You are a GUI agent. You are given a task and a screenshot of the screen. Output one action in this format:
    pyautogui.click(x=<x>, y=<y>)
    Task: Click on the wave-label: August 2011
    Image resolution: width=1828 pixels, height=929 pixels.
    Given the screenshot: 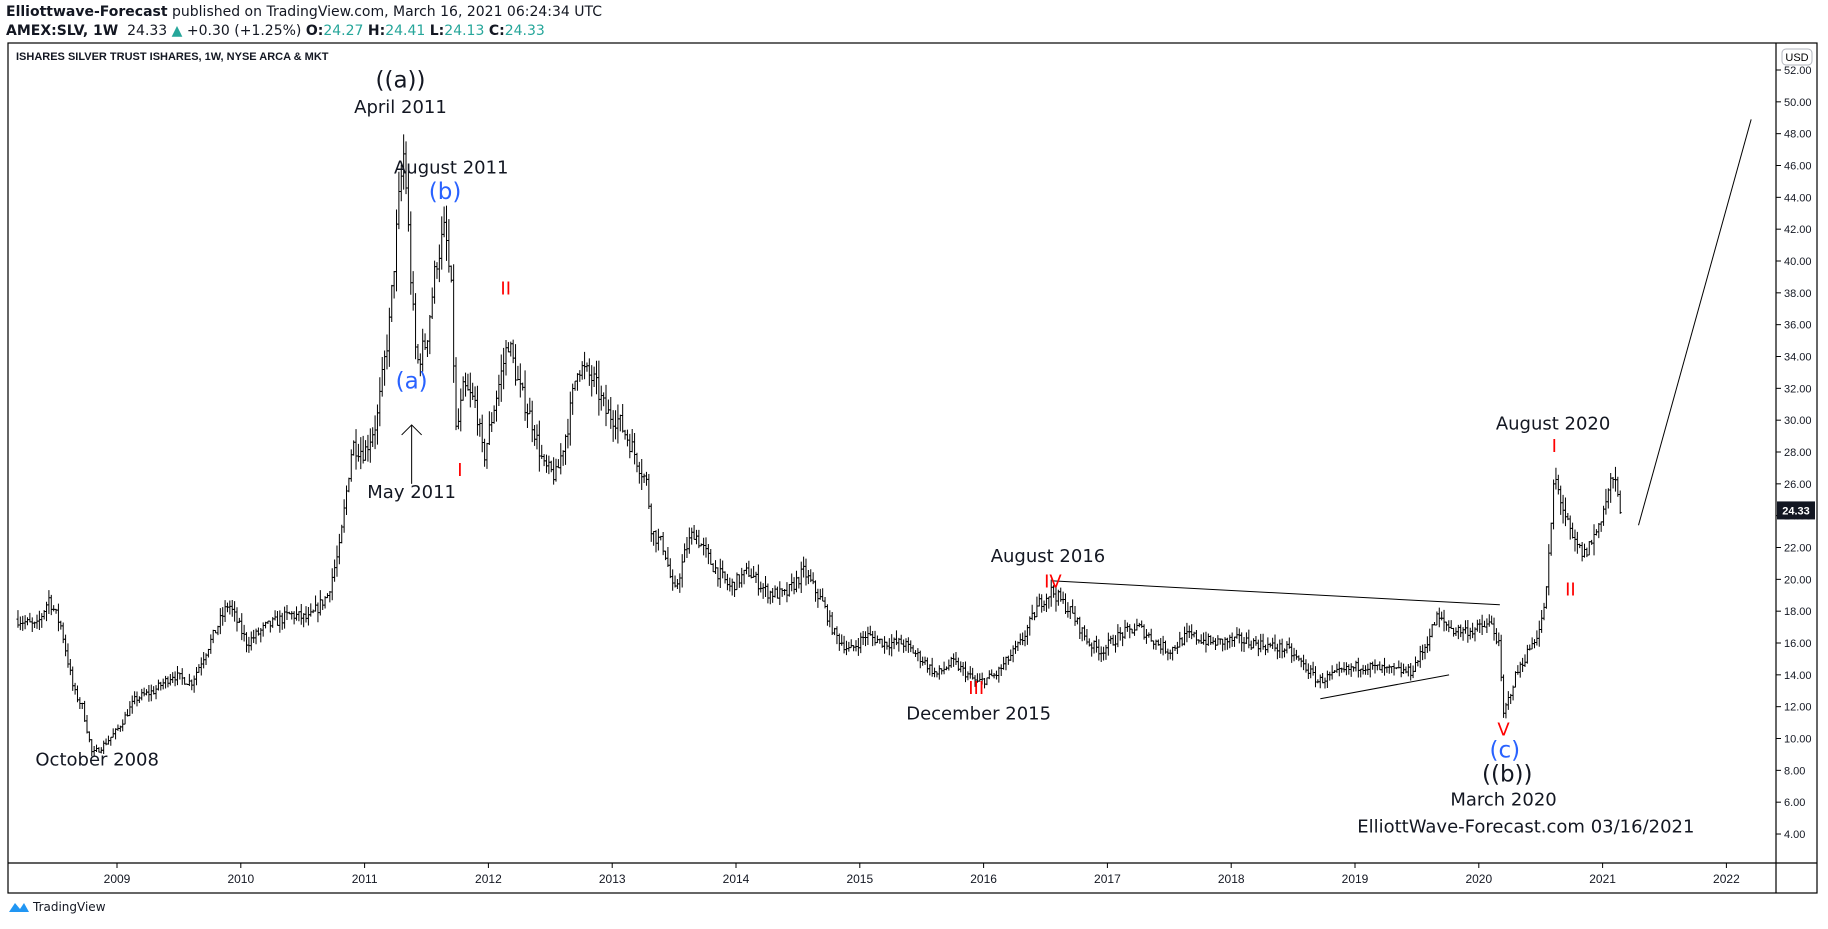 What is the action you would take?
    pyautogui.click(x=451, y=167)
    